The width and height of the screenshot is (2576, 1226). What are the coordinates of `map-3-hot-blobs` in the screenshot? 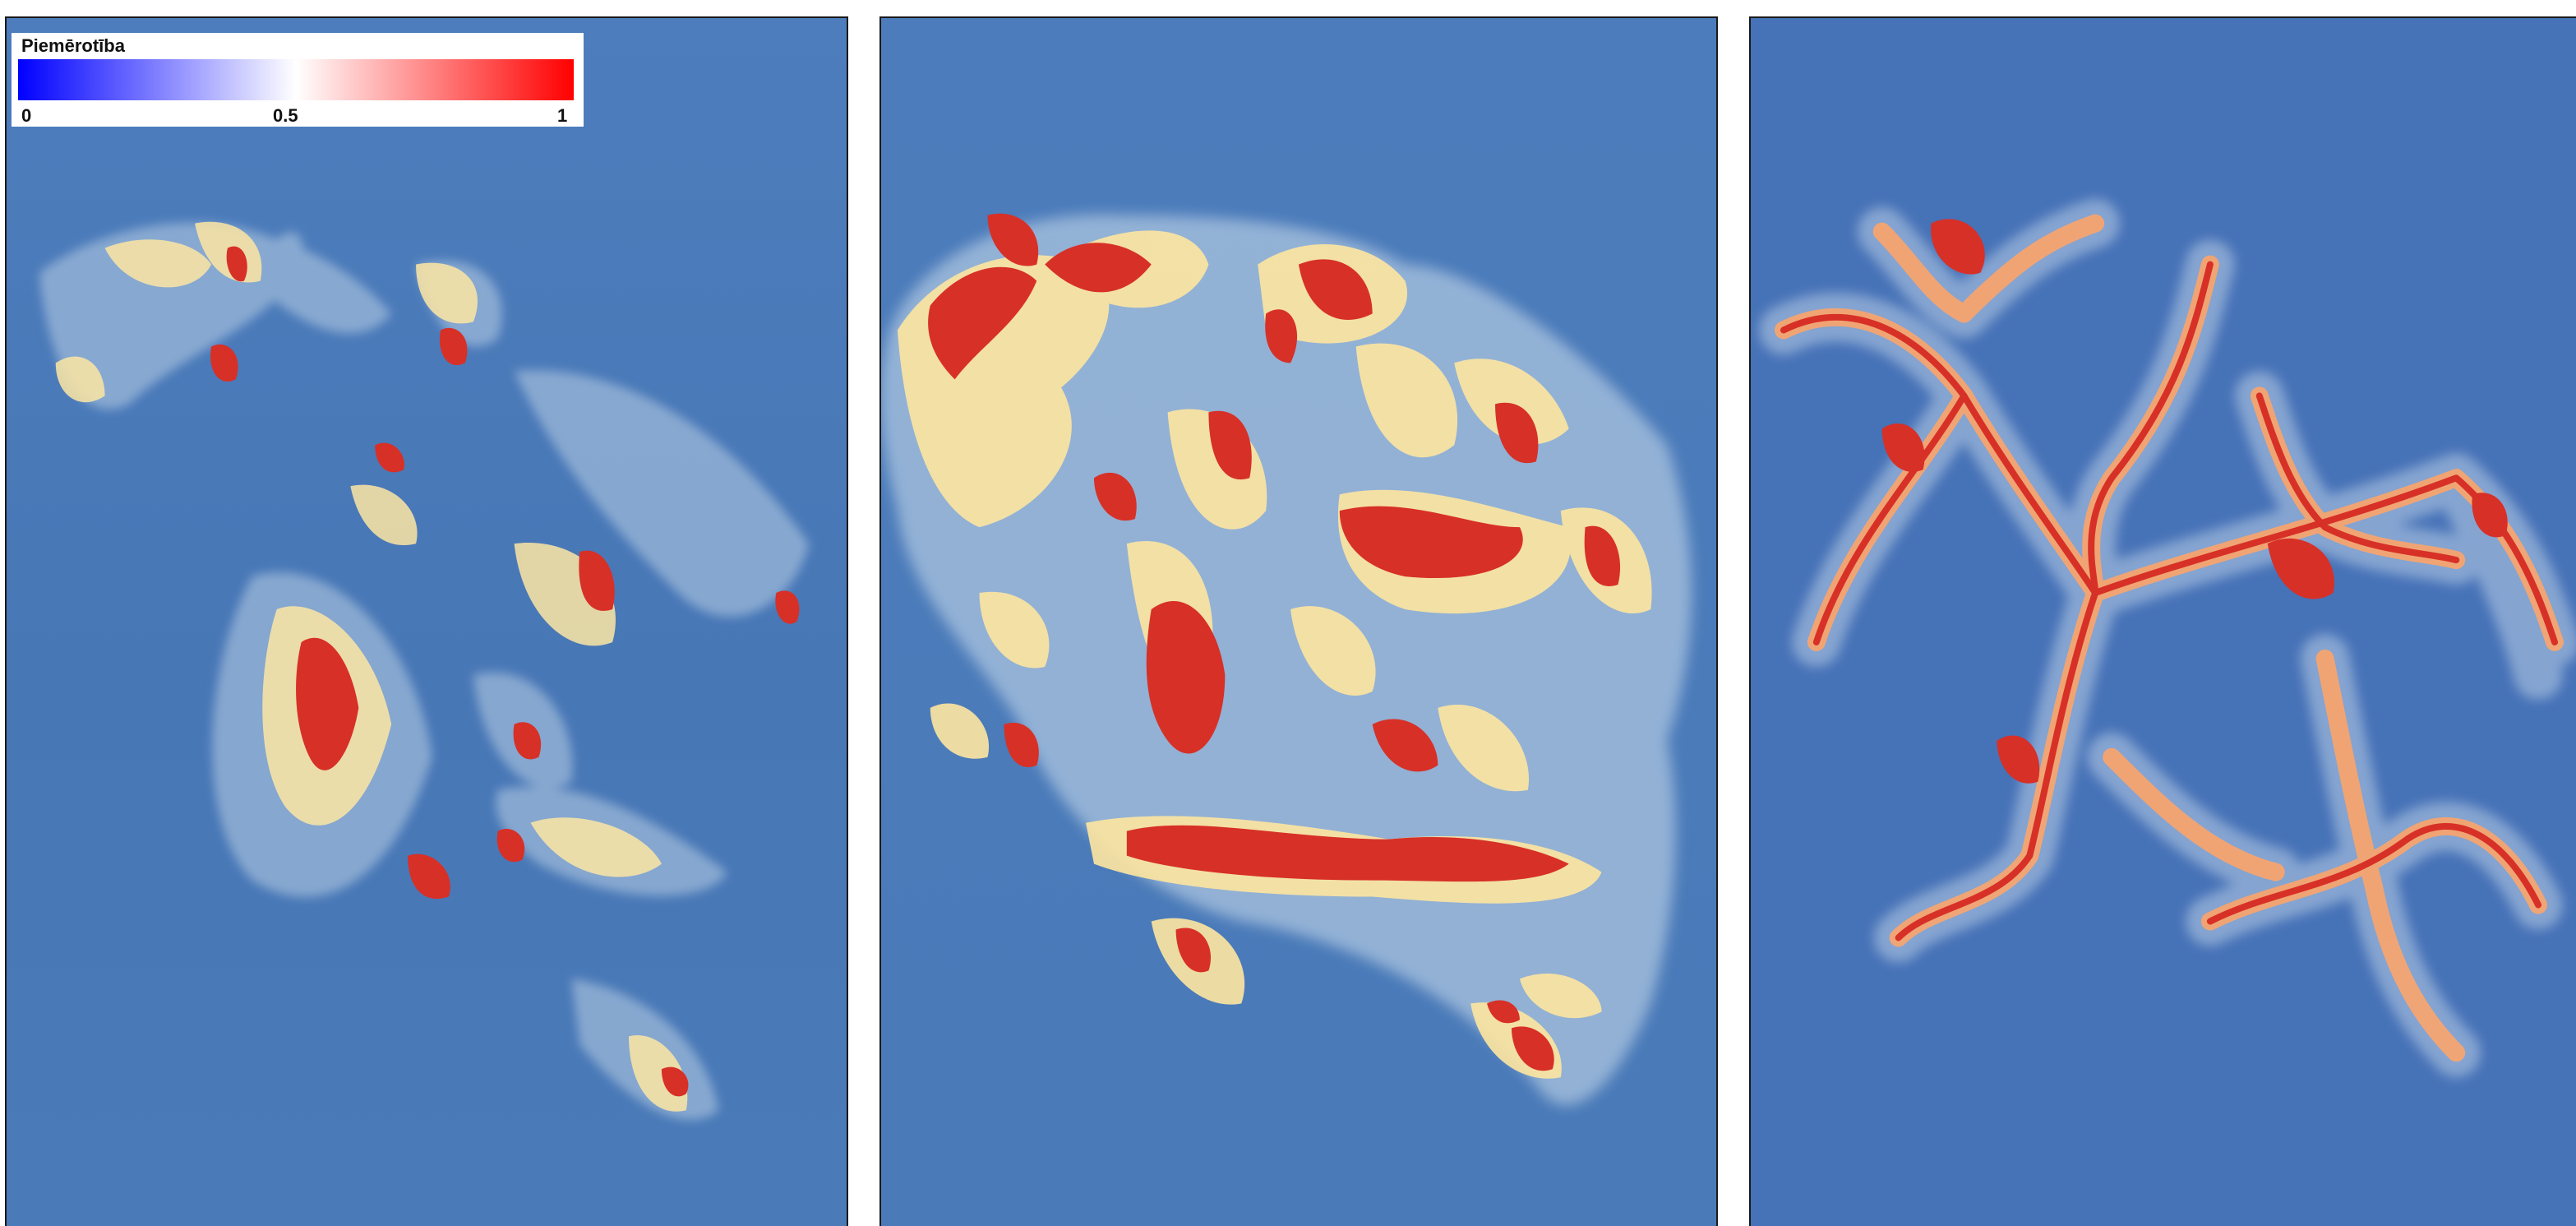 It's located at (2194, 501).